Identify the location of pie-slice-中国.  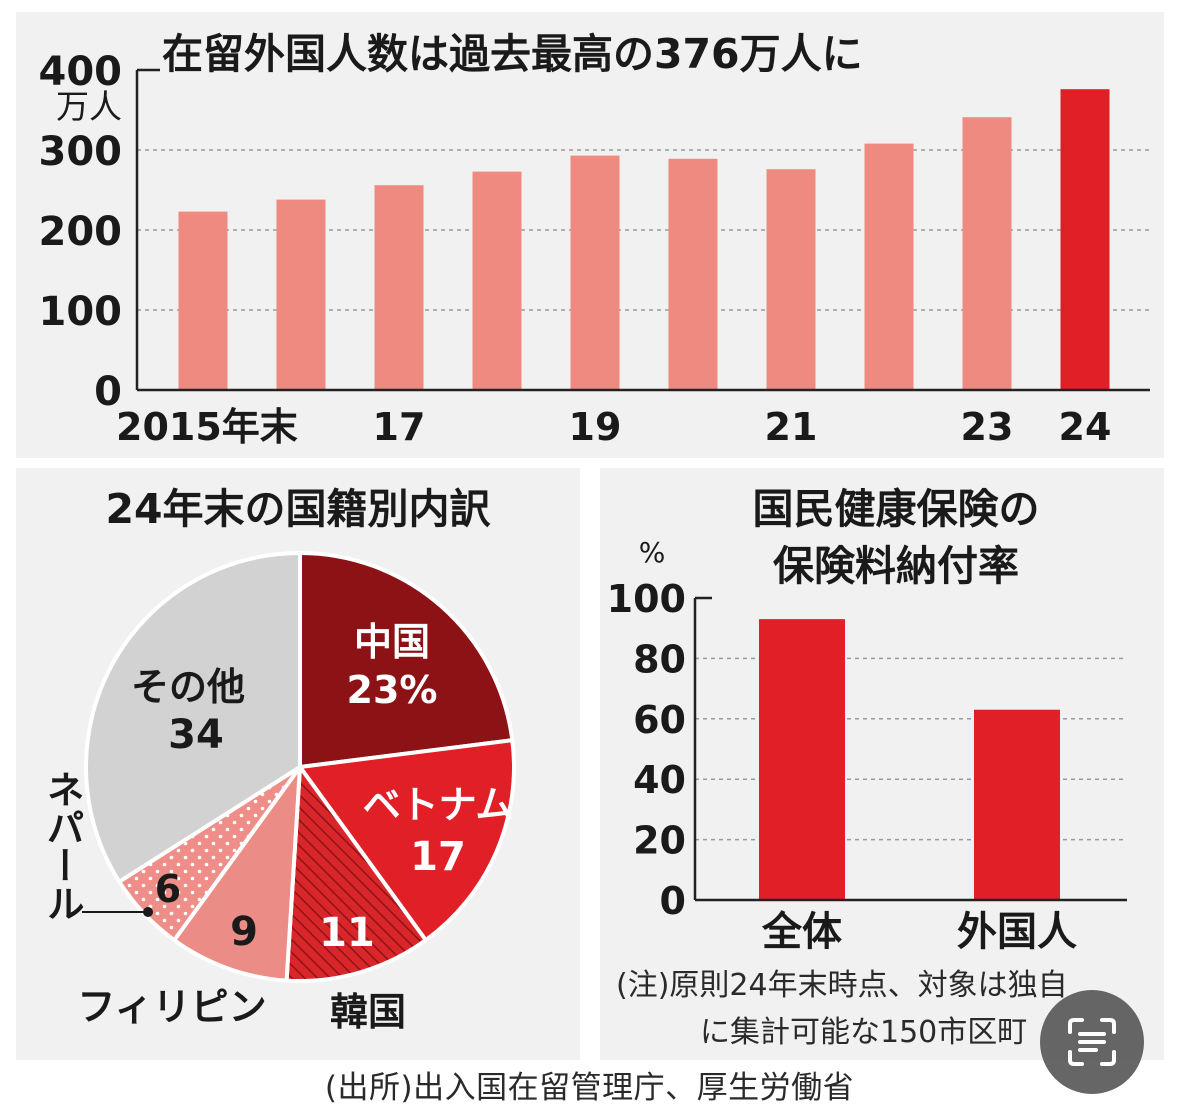
(406, 660).